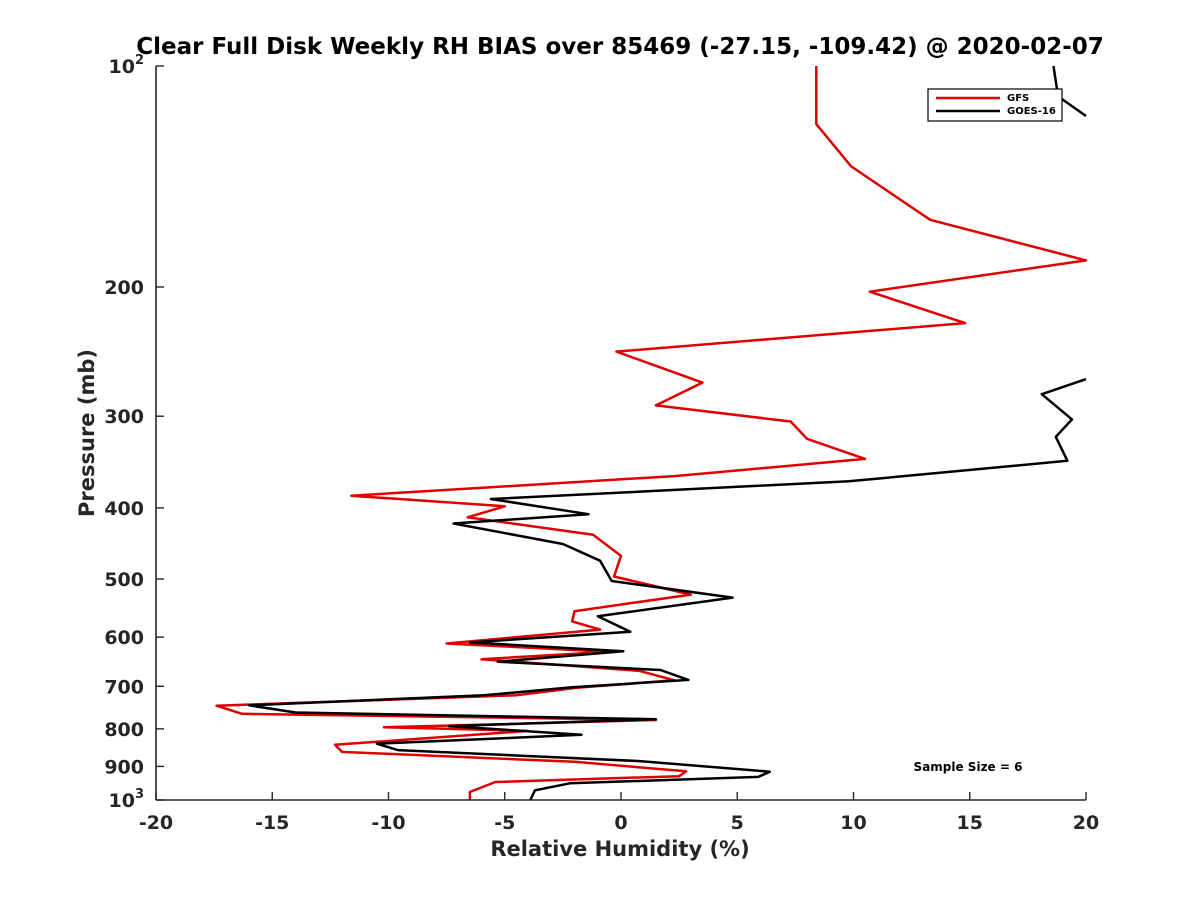 This screenshot has height=900, width=1200. I want to click on x-tick-label: -15, so click(272, 823).